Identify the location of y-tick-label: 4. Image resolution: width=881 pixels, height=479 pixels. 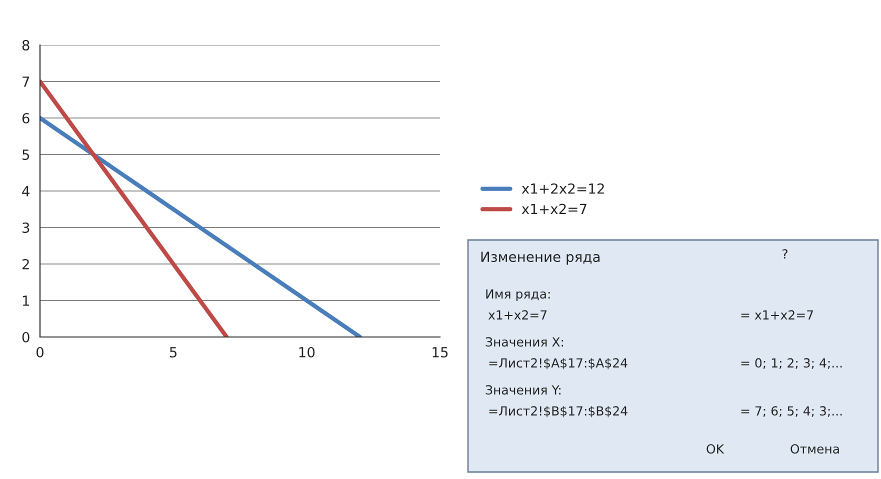
(26, 191).